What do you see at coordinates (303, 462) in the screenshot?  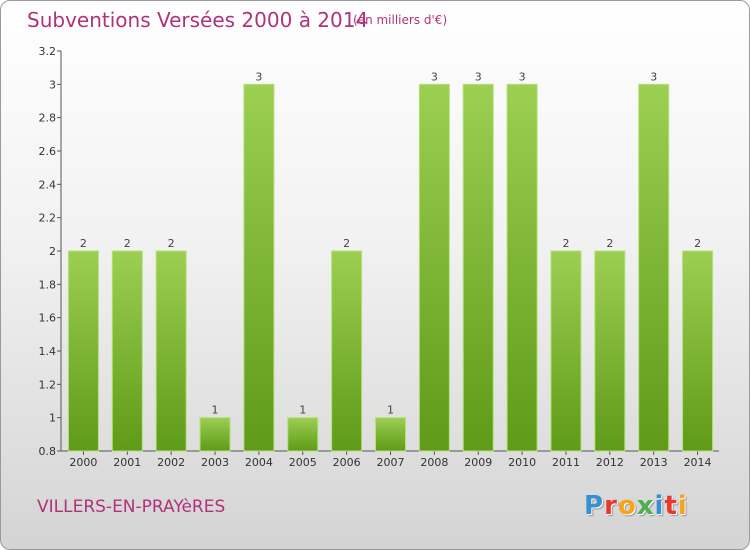 I see `x-tick-label: 2005` at bounding box center [303, 462].